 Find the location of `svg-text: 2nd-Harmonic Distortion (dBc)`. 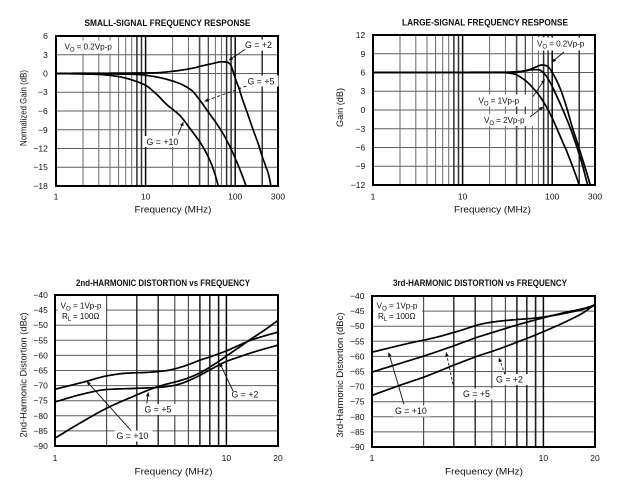

svg-text: 2nd-Harmonic Distortion (dBc) is located at coordinates (23, 374).